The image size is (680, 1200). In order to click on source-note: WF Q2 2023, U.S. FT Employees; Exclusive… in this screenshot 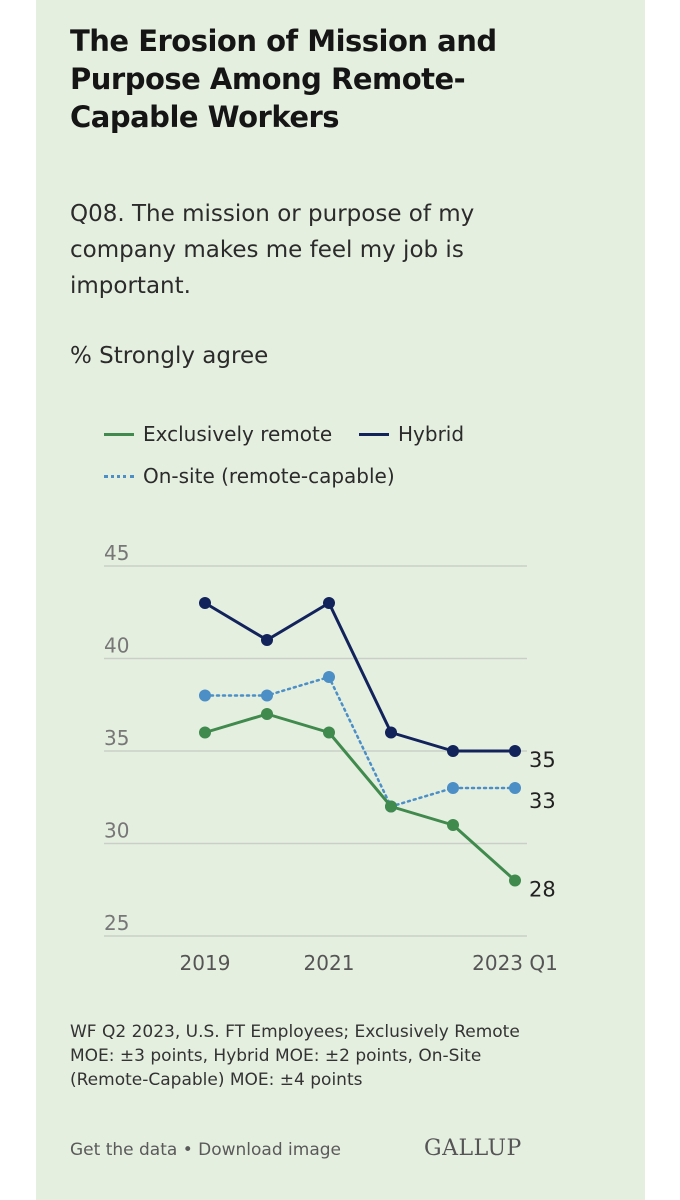, I will do `click(295, 1056)`.